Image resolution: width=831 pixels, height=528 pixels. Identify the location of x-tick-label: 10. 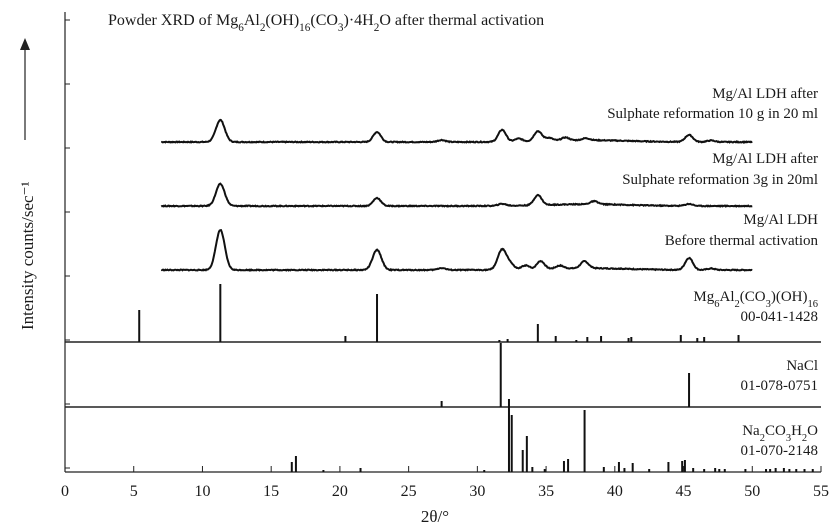
(202, 491).